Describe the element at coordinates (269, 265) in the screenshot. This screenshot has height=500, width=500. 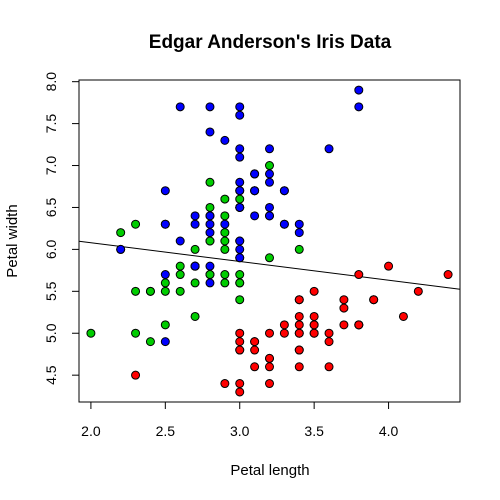
I see `regression-line` at that location.